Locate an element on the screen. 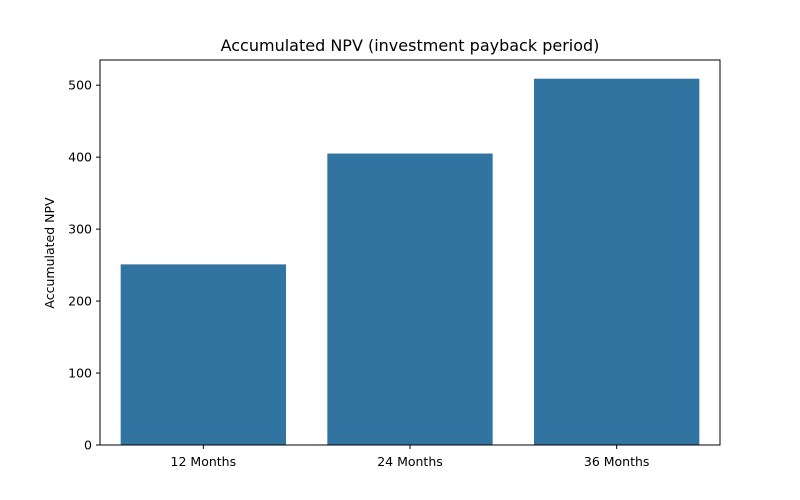  y-axis-label: Accumulated NPV is located at coordinates (49, 253).